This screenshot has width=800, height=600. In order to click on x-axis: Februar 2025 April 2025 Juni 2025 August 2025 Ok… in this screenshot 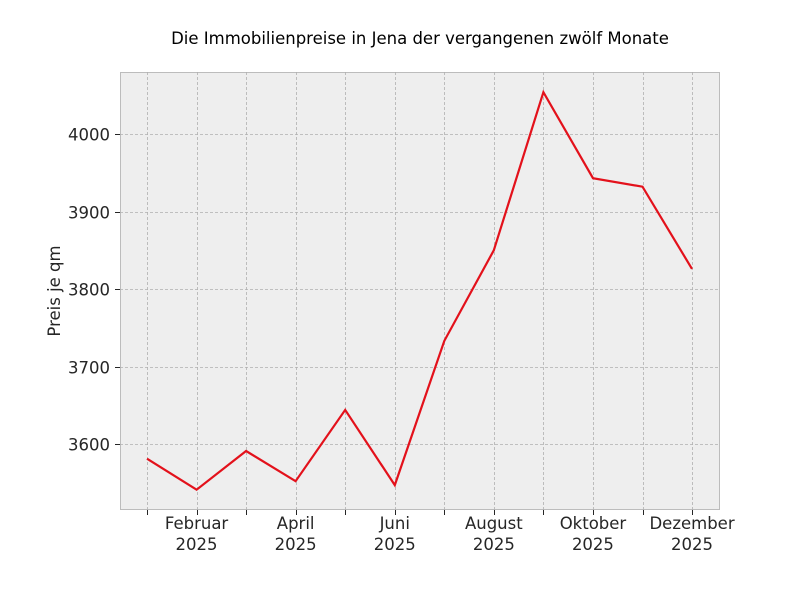, I will do `click(441, 532)`.